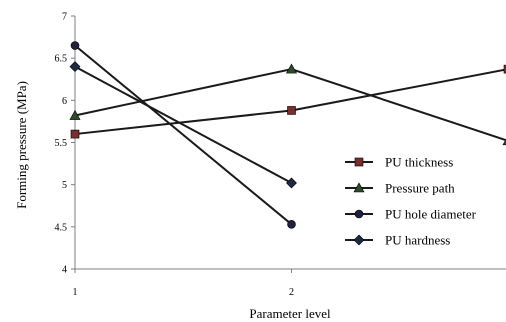 The height and width of the screenshot is (322, 506). What do you see at coordinates (359, 187) in the screenshot?
I see `legend-marker-pressure-path` at bounding box center [359, 187].